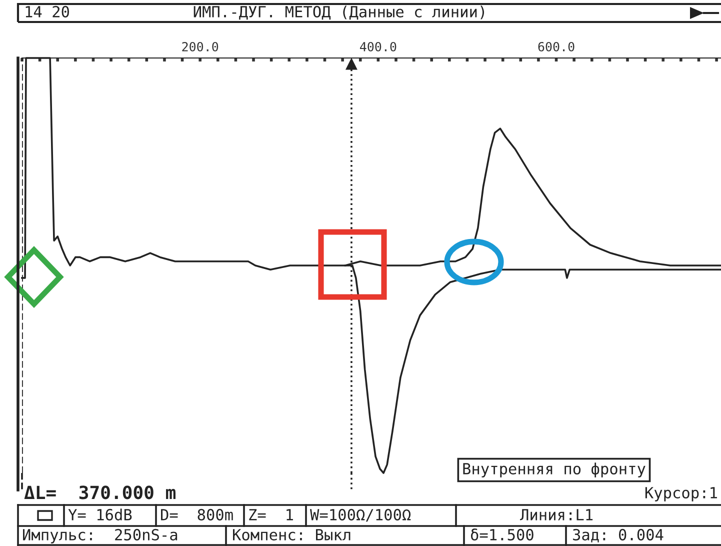 The width and height of the screenshot is (721, 546). Describe the element at coordinates (681, 494) in the screenshot. I see `text: Курсор:1` at that location.